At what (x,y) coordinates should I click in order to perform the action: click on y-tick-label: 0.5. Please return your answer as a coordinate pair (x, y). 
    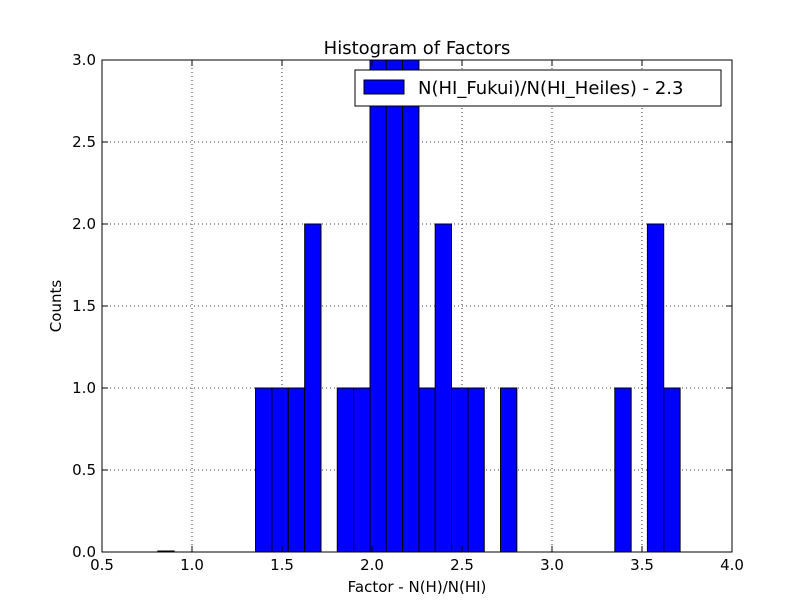
    Looking at the image, I should click on (84, 470).